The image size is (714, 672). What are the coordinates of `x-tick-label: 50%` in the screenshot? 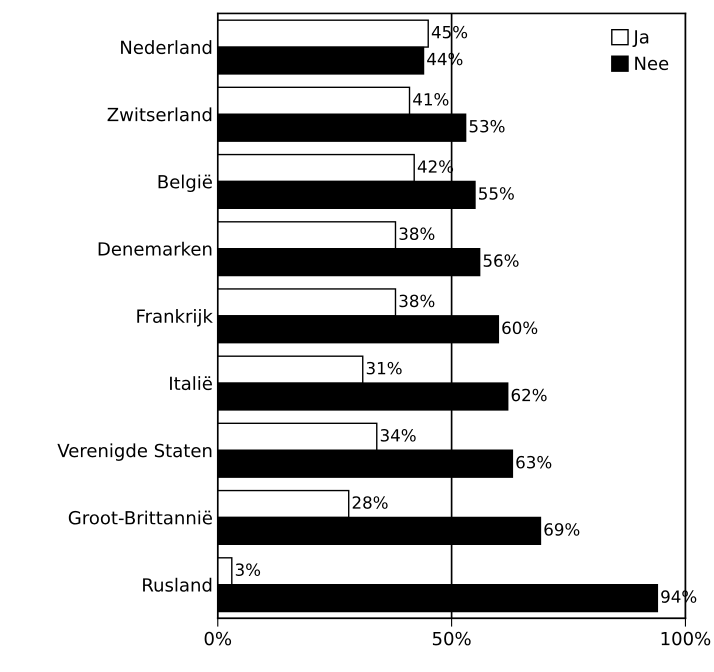 It's located at (451, 639).